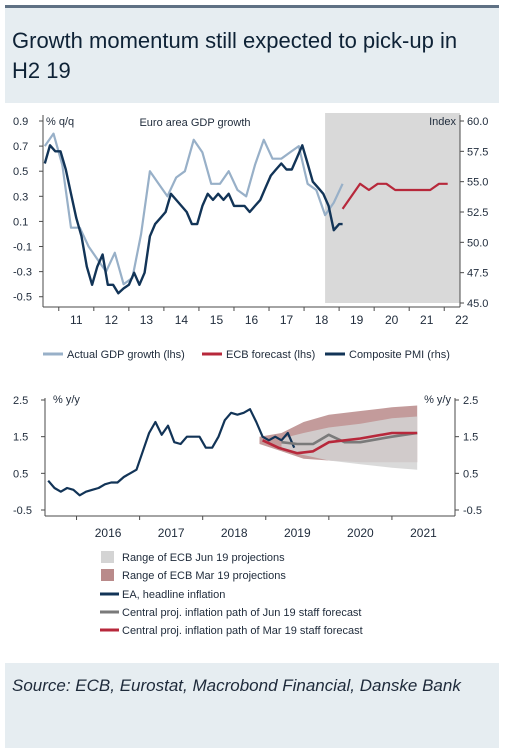 Image resolution: width=506 pixels, height=756 pixels. What do you see at coordinates (462, 320) in the screenshot?
I see `x-tick-label: 22` at bounding box center [462, 320].